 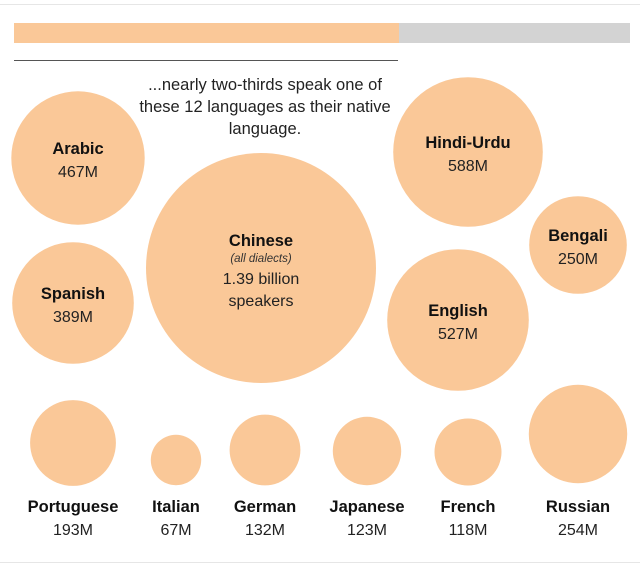 What do you see at coordinates (578, 434) in the screenshot?
I see `bubble-circle-russian` at bounding box center [578, 434].